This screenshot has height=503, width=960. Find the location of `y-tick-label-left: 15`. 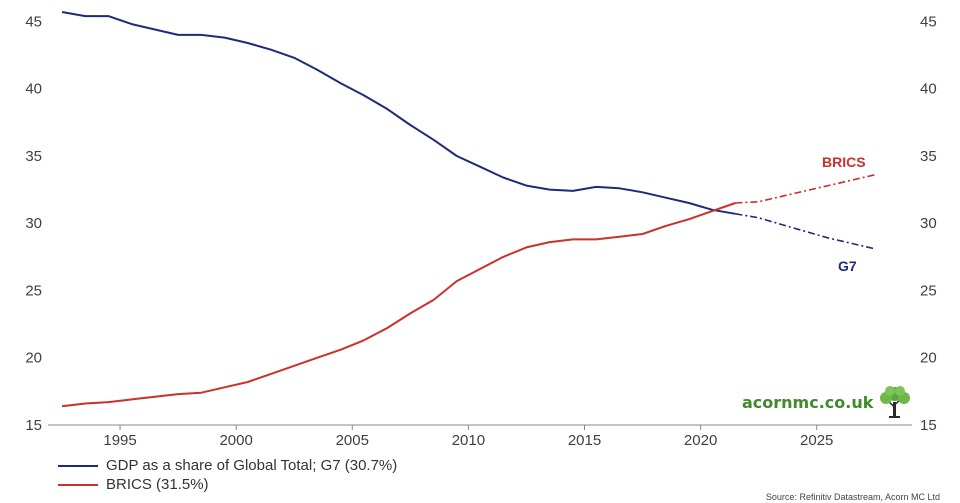

y-tick-label-left: 15 is located at coordinates (33, 425).